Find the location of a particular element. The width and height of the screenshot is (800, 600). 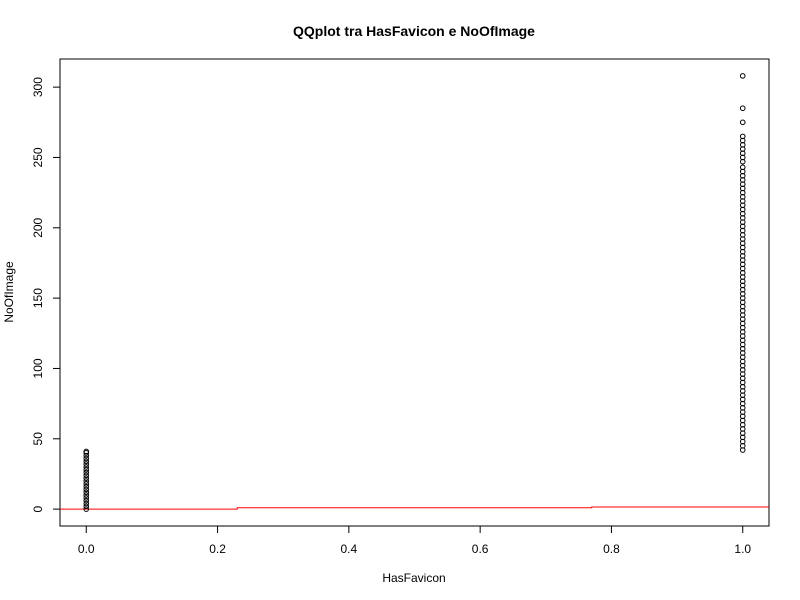

y-tick-label: 150 is located at coordinates (38, 298).